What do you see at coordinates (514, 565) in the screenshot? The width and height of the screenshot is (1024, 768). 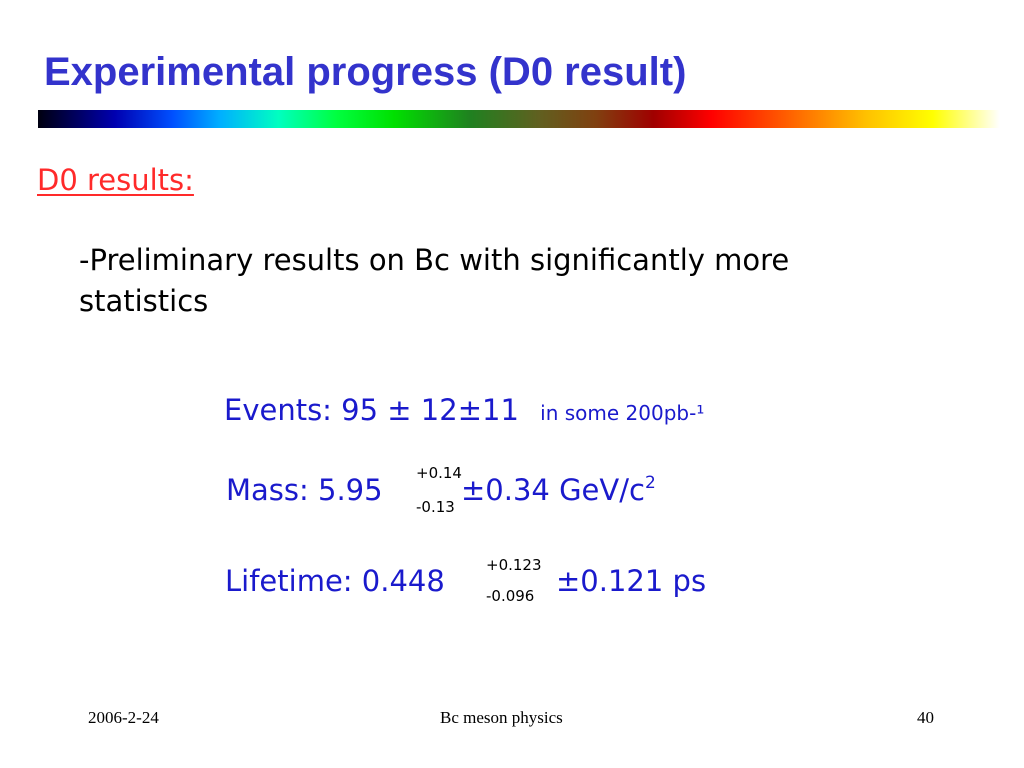 I see `lifetime-upper-error: +0.123` at bounding box center [514, 565].